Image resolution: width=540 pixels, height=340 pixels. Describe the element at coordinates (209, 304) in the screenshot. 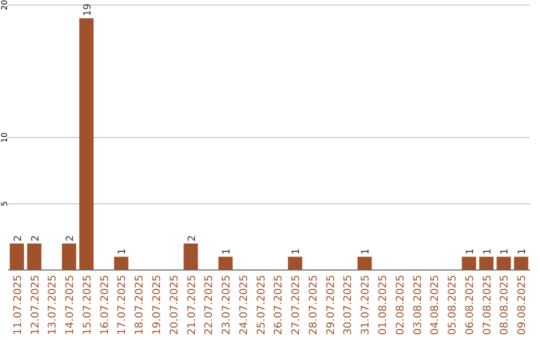

I see `x-tick-label: 22.07.2025` at that location.